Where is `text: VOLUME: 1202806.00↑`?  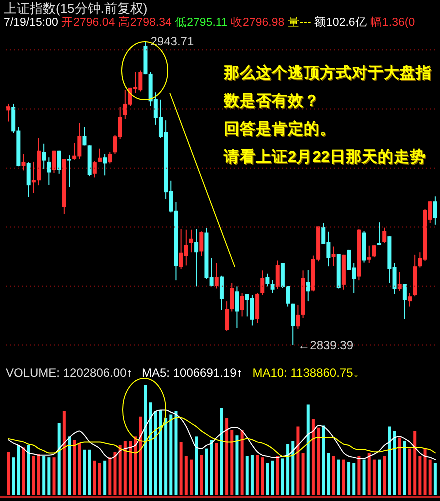
text: VOLUME: 1202806.00↑ is located at coordinates (69, 373).